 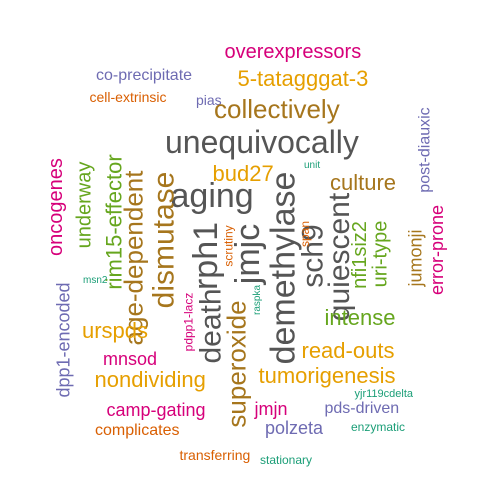 I want to click on word-underway: underway, so click(x=83, y=205).